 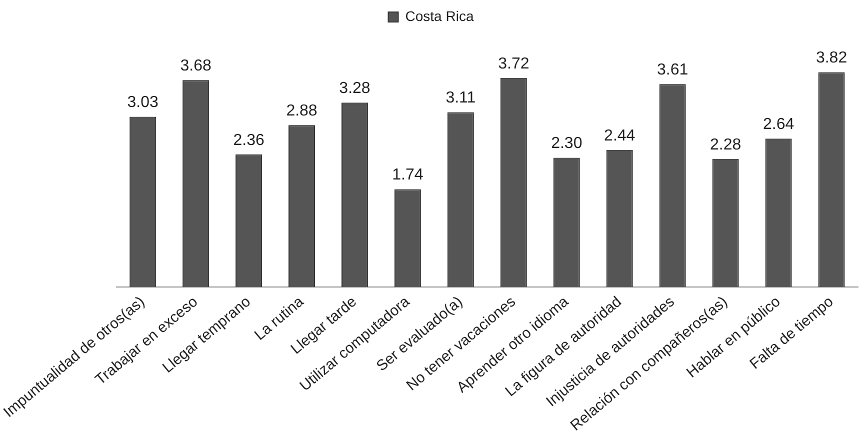 What do you see at coordinates (142, 103) in the screenshot?
I see `data-label: 3.03` at bounding box center [142, 103].